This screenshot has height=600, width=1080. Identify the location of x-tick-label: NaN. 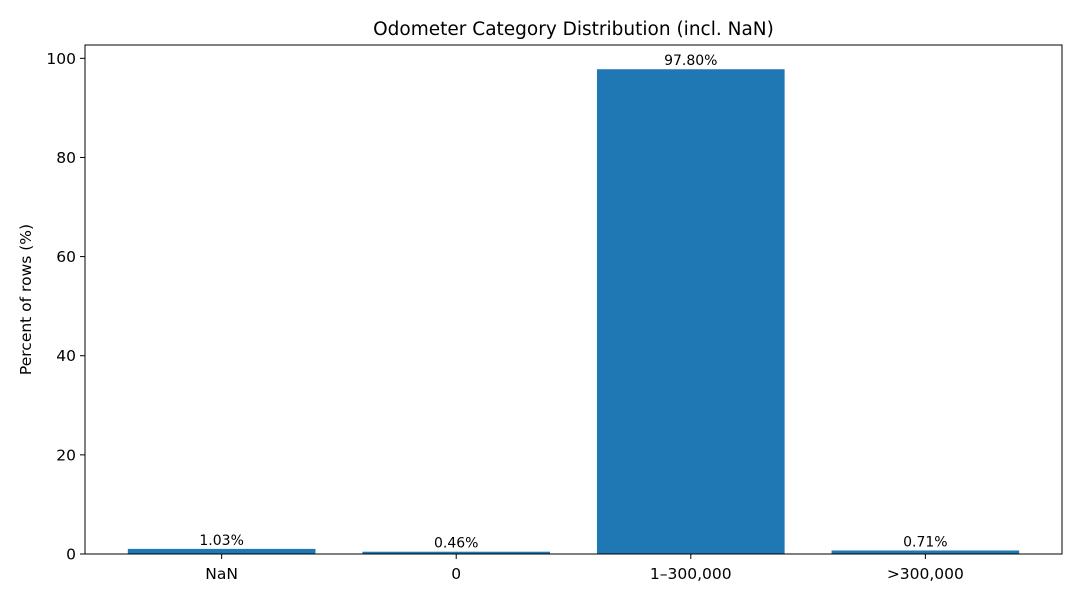
(221, 574).